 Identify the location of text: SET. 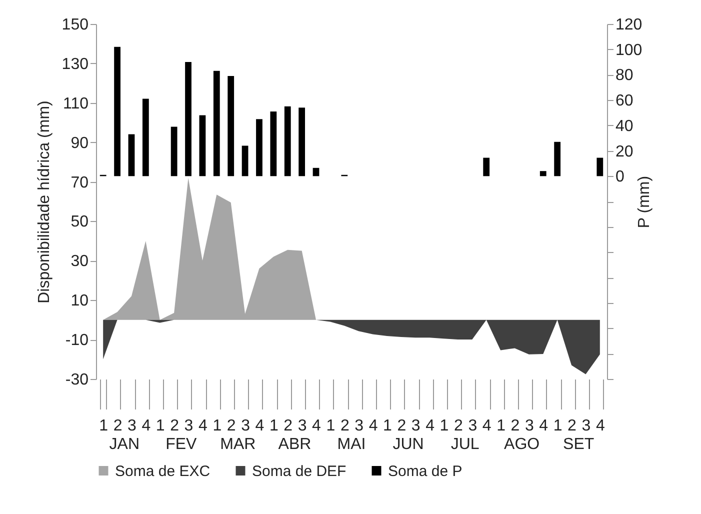
(578, 444).